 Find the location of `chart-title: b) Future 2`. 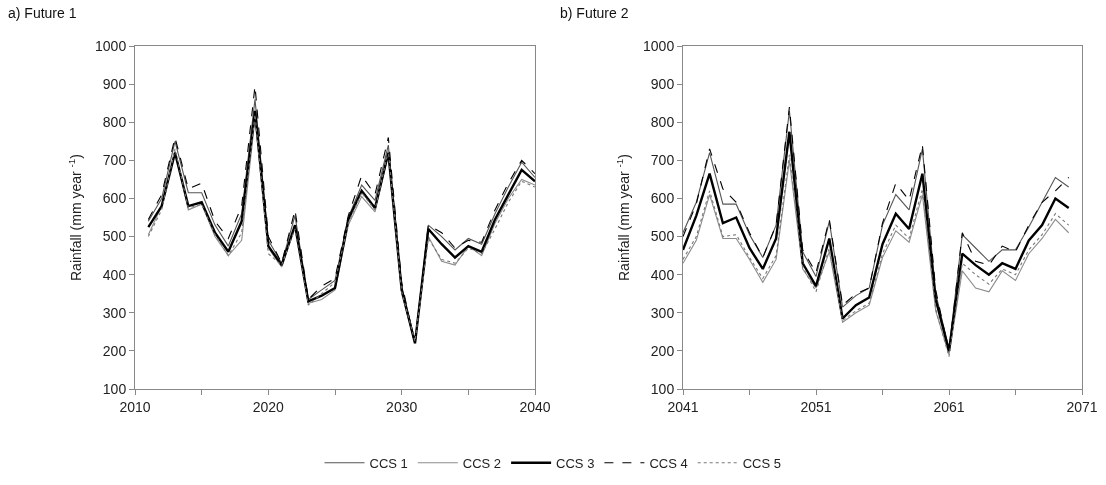

chart-title: b) Future 2 is located at coordinates (594, 12).